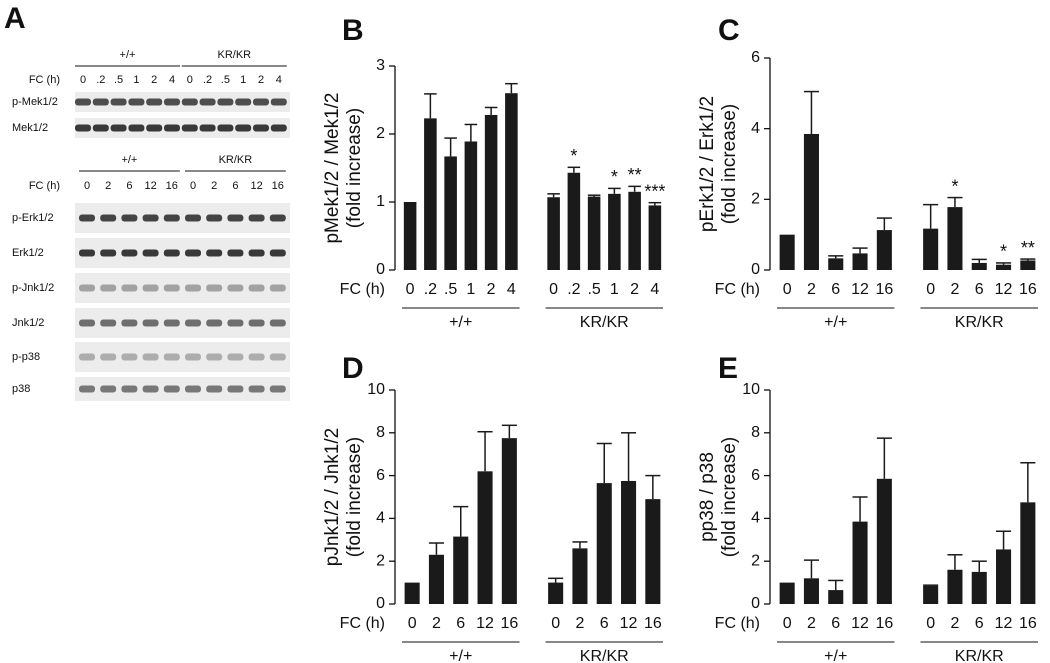 The width and height of the screenshot is (1050, 663). What do you see at coordinates (33, 218) in the screenshot?
I see `blot-row-label: p-Erk1/2` at bounding box center [33, 218].